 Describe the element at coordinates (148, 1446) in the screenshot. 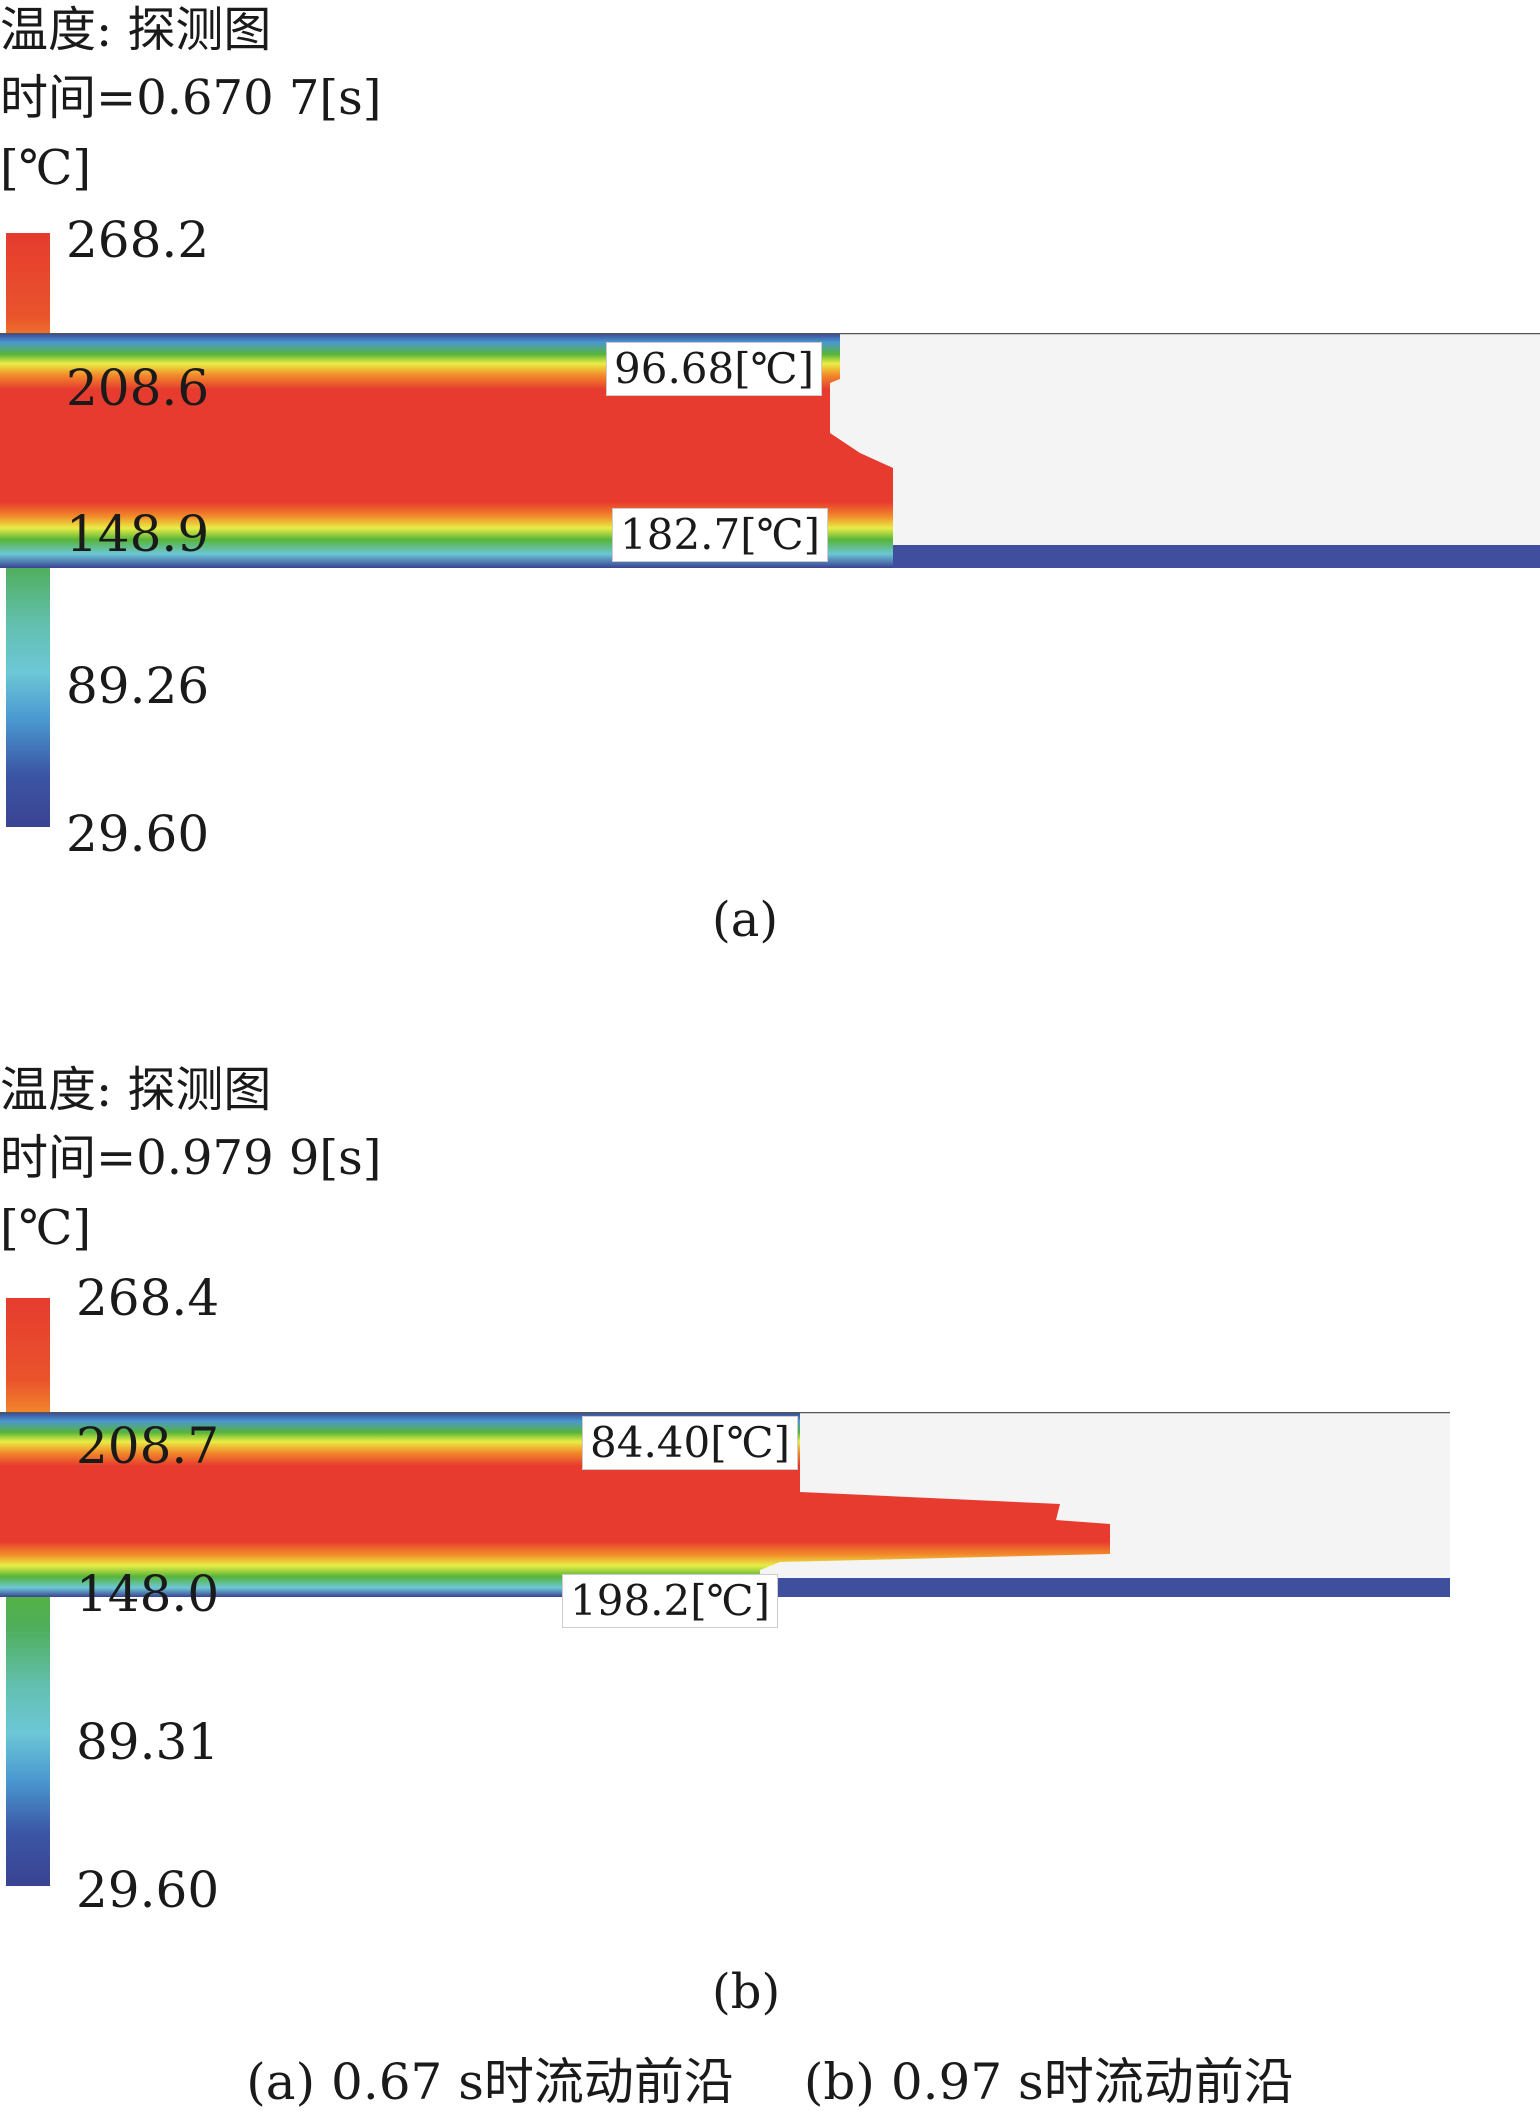

I see `scale-tick-2: 208.7` at that location.